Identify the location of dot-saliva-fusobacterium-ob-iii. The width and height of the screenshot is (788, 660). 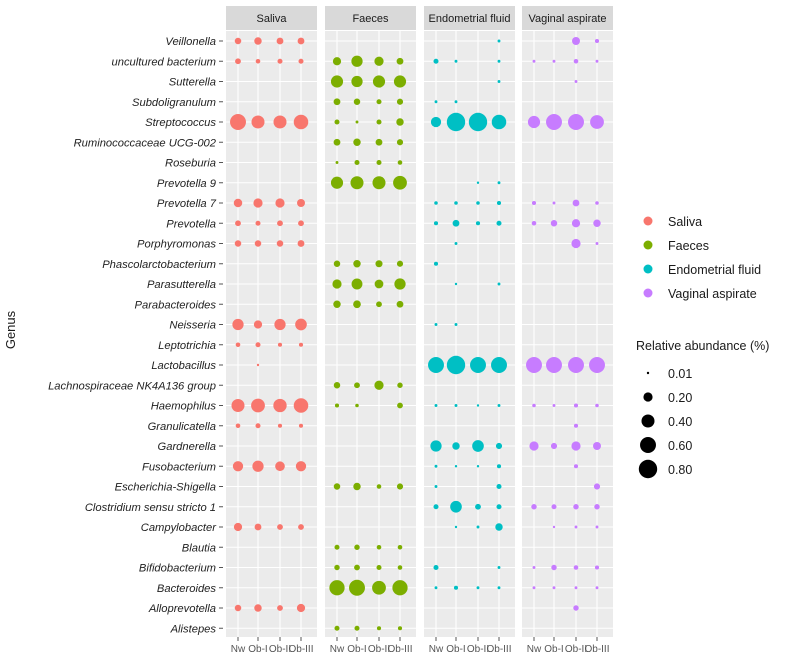
(301, 466).